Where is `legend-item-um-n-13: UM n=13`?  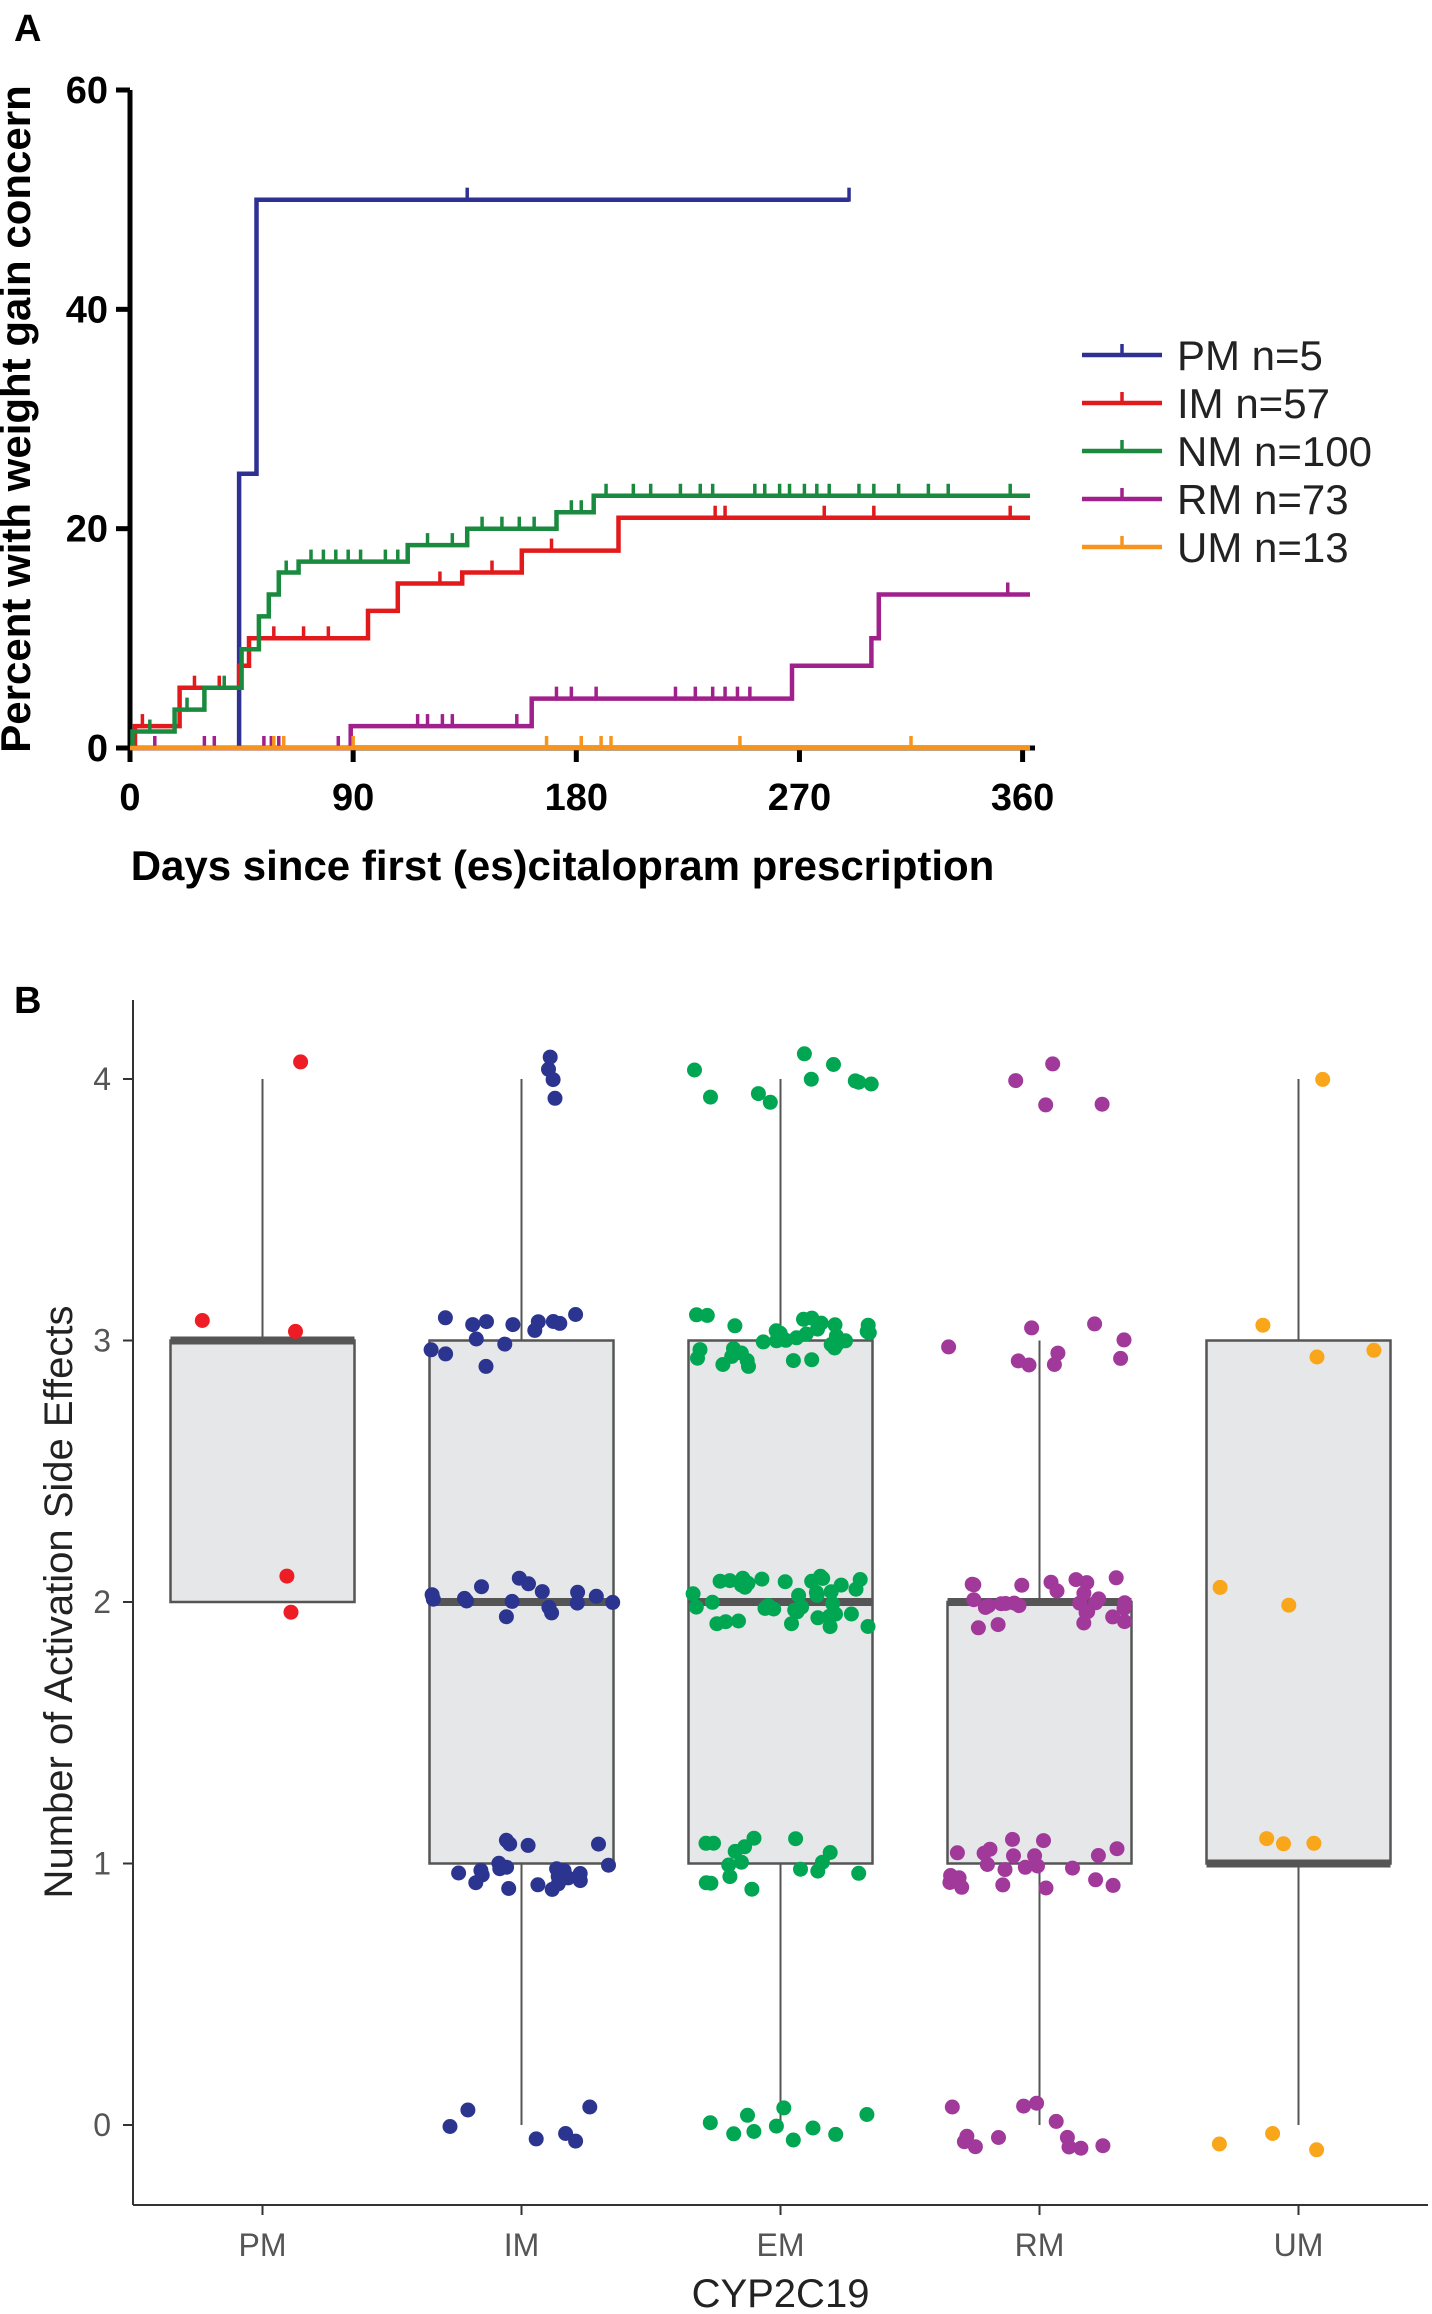 legend-item-um-n-13: UM n=13 is located at coordinates (1215, 547).